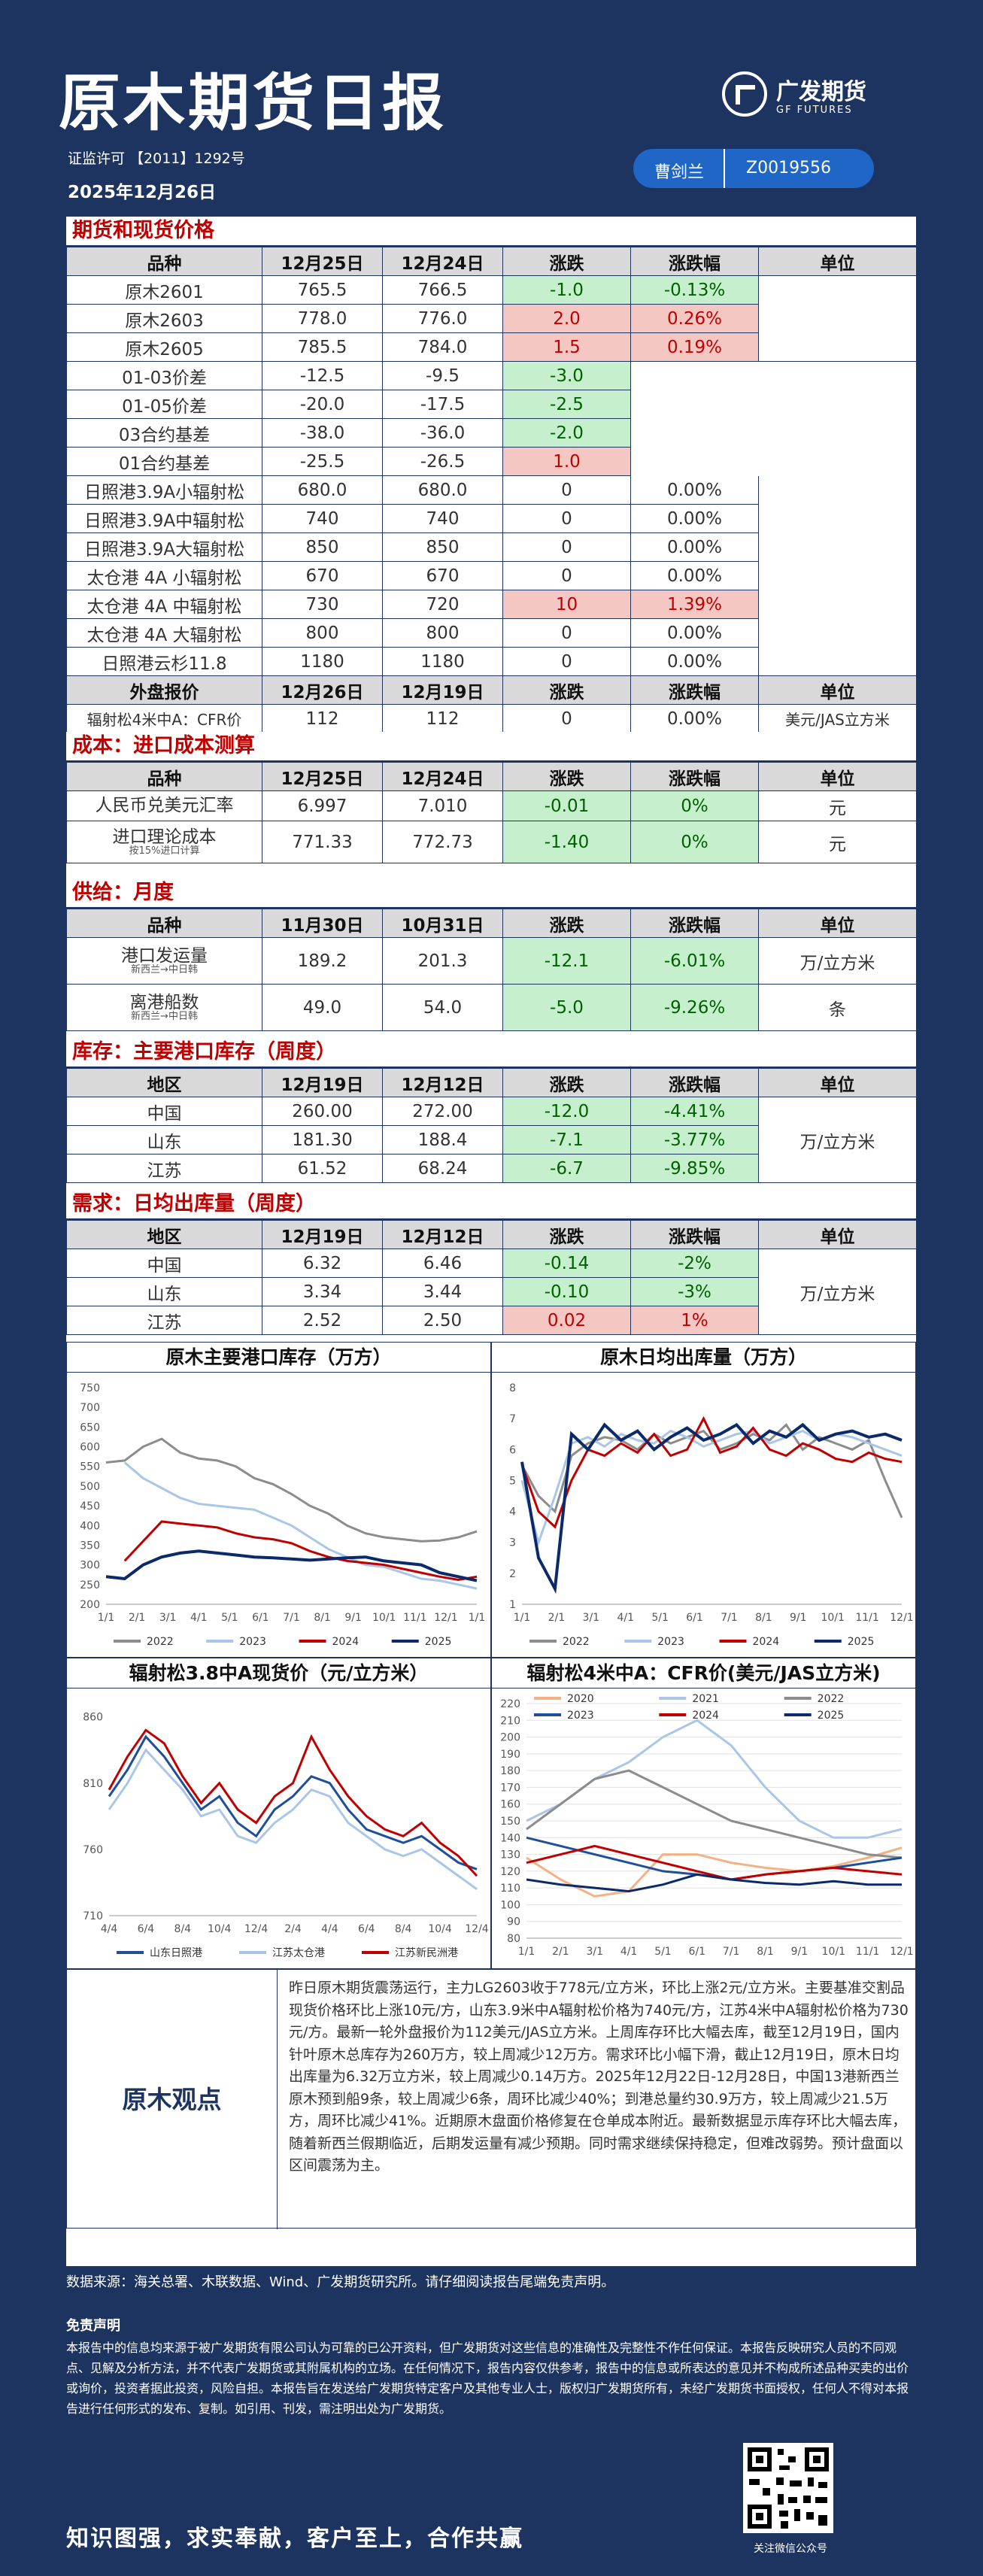 This screenshot has width=983, height=2576. I want to click on table-cell: 辐射松4米中A：CFR价, so click(164, 718).